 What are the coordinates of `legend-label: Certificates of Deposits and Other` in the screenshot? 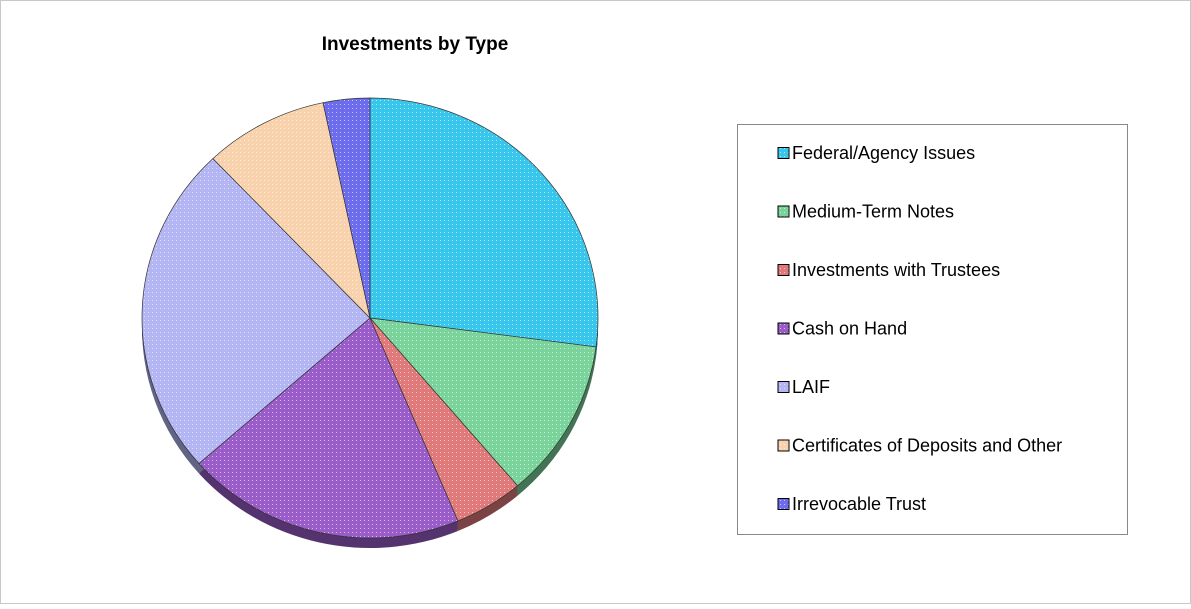 It's located at (927, 445).